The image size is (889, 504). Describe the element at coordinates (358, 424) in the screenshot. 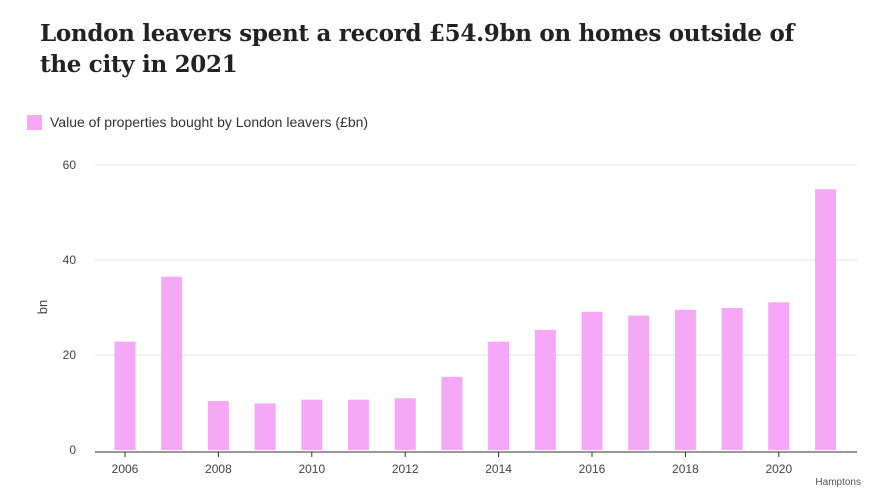

I see `bar-2011` at that location.